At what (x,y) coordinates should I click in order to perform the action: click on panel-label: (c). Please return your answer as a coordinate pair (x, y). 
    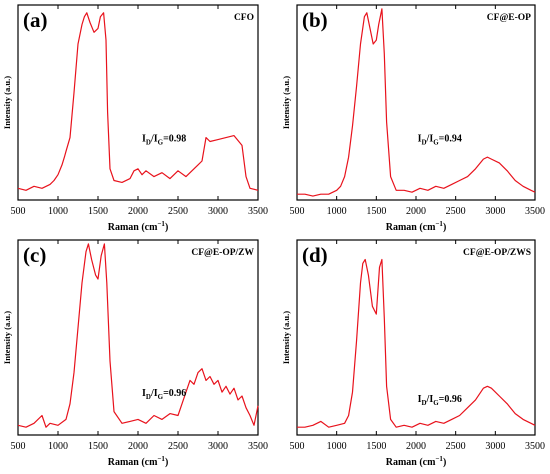
    Looking at the image, I should click on (34, 255).